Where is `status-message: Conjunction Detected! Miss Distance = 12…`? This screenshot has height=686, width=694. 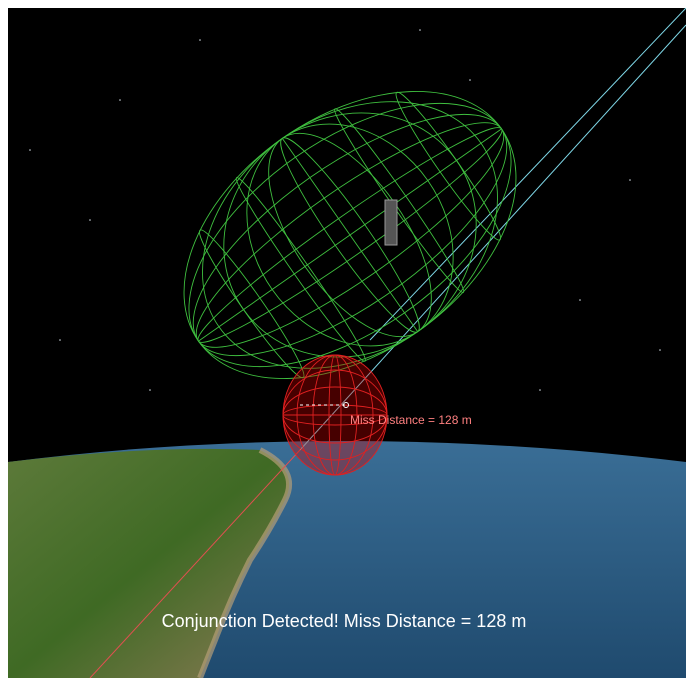 status-message: Conjunction Detected! Miss Distance = 12… is located at coordinates (344, 621).